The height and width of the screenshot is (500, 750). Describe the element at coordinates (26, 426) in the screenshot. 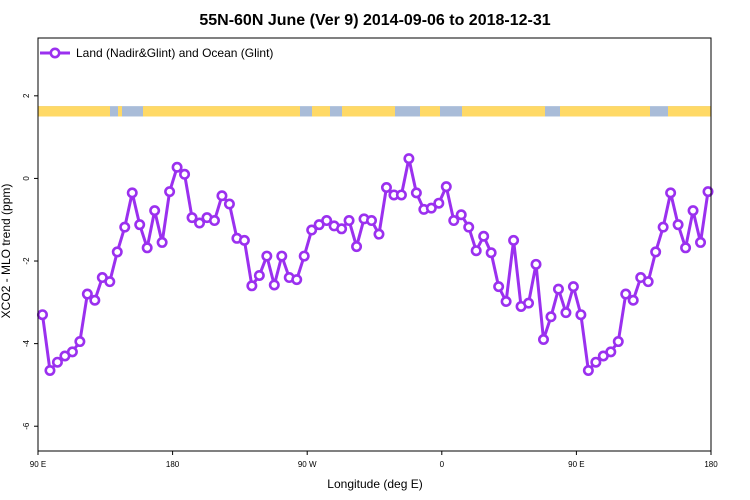

I see `y-tick-label: -6` at that location.